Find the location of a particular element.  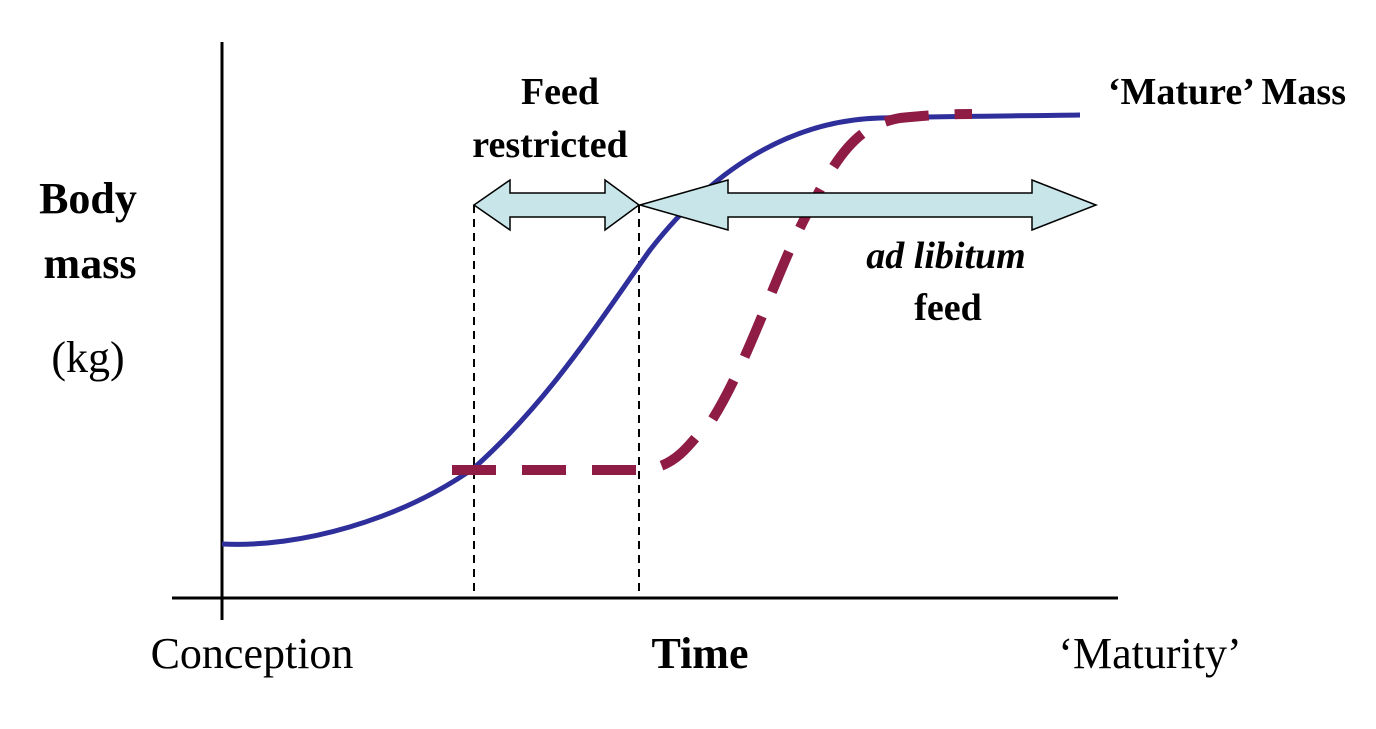

feed-restricted-arrow is located at coordinates (556, 205).